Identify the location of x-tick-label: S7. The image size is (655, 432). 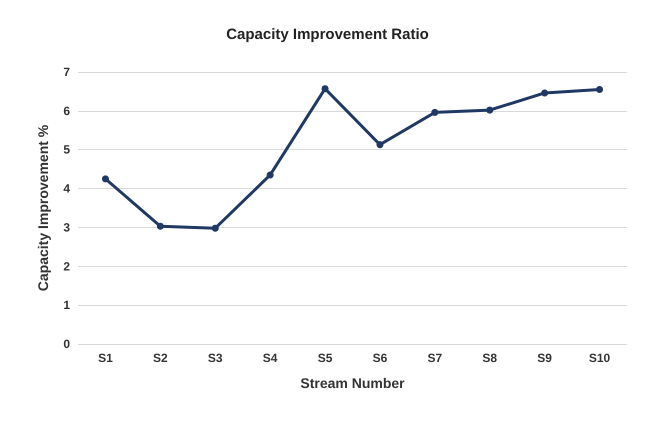
(435, 358).